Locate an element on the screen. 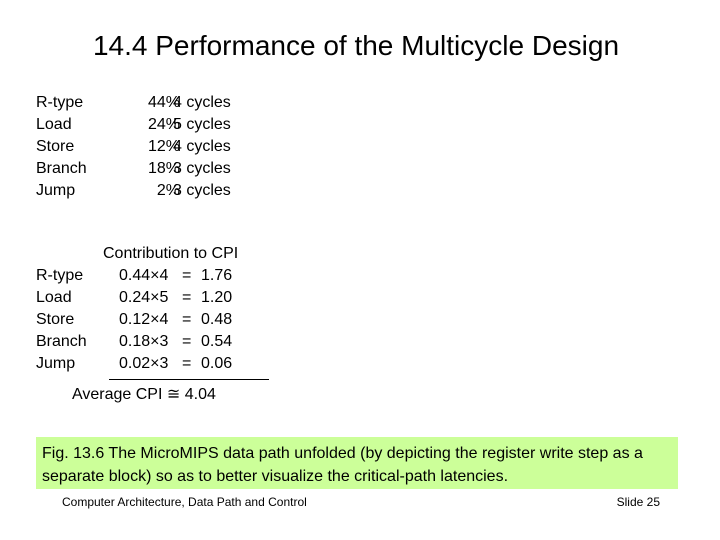 The image size is (720, 540). cpi-type: Jump is located at coordinates (56, 363).